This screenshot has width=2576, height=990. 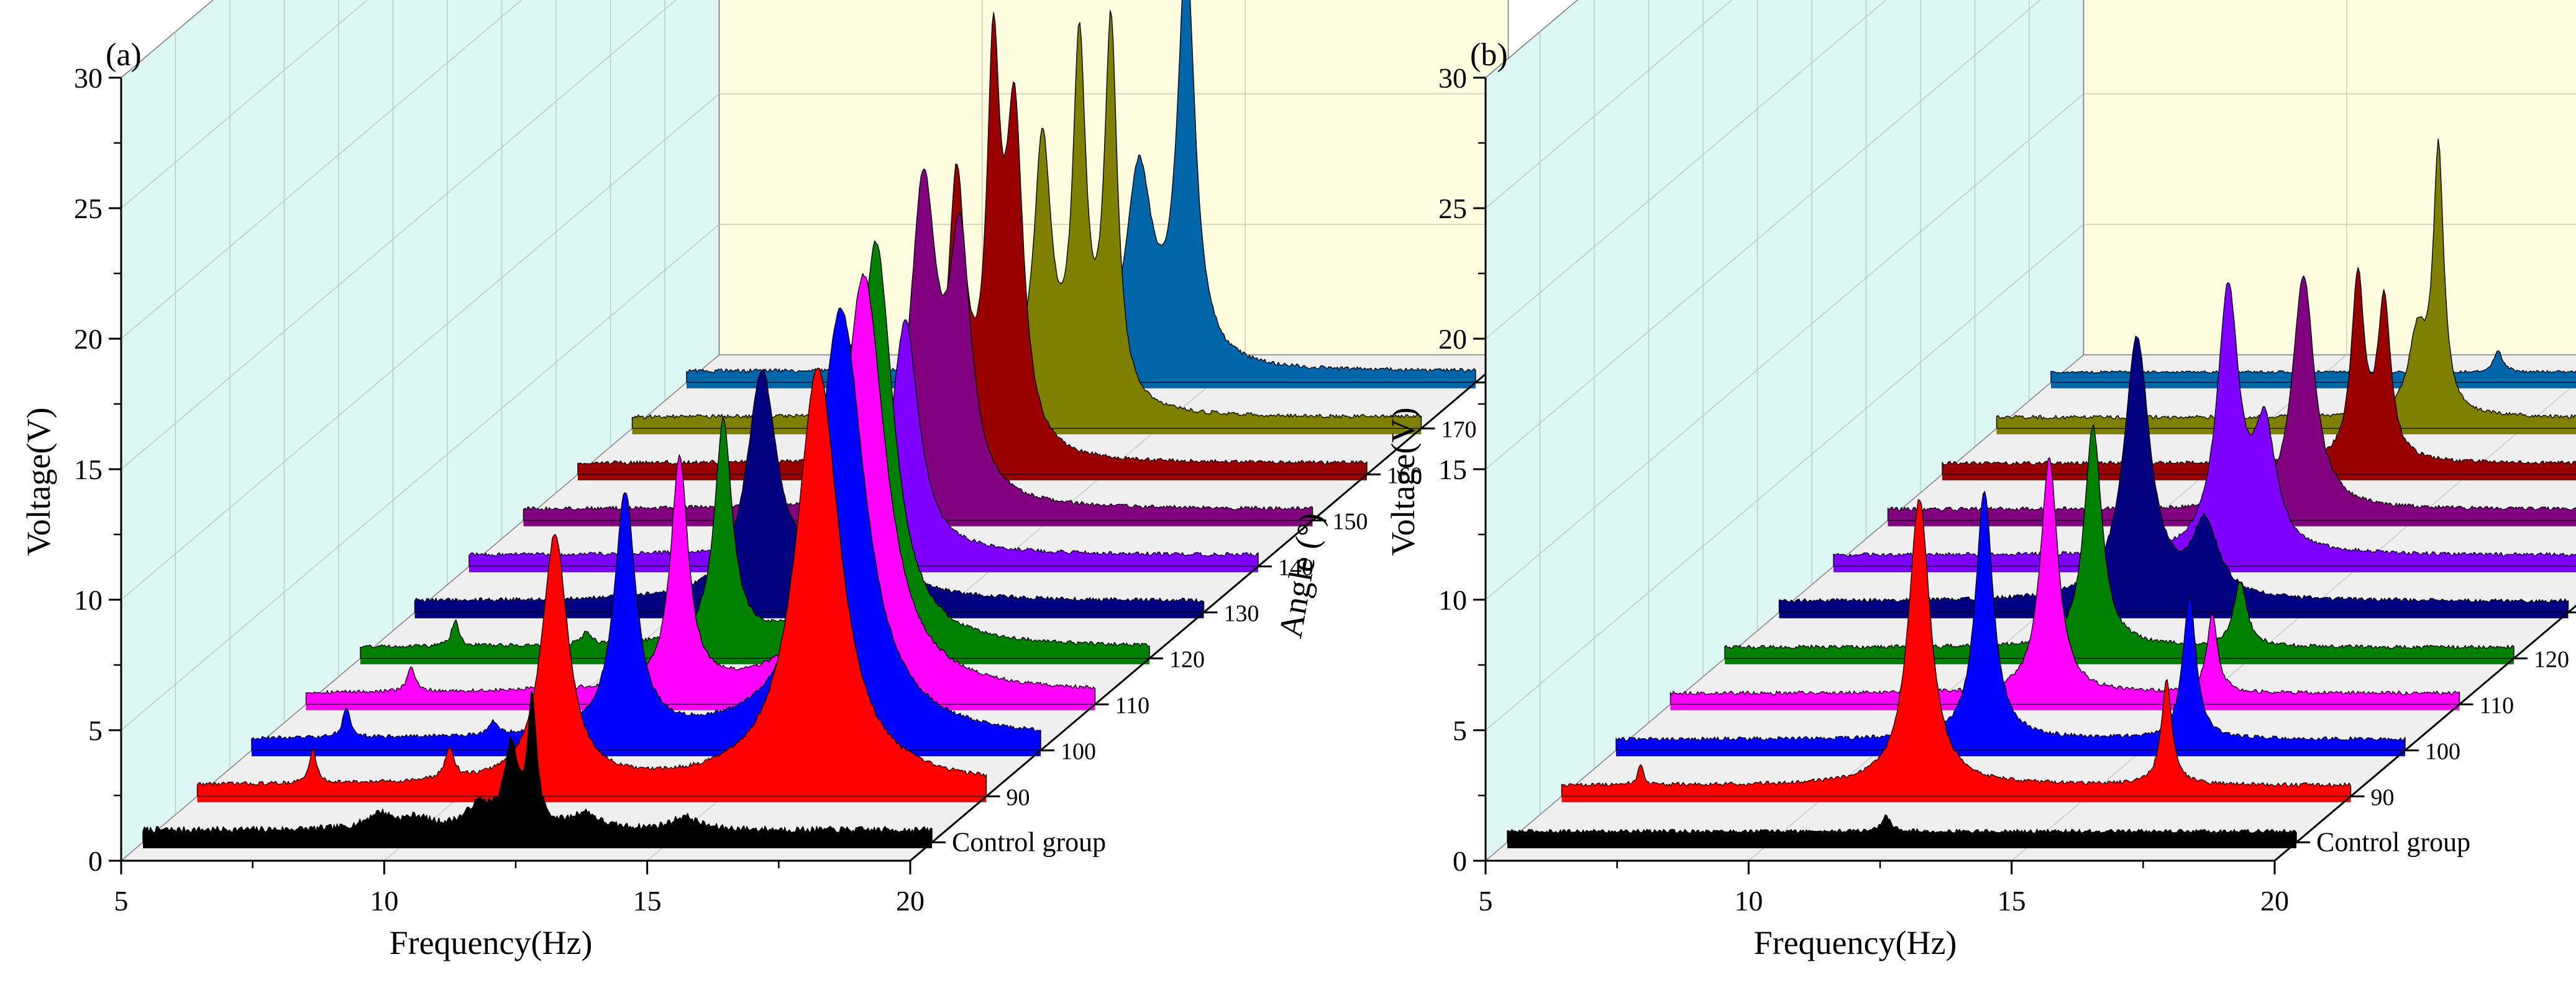 I want to click on z-tick-label: 150, so click(x=1350, y=521).